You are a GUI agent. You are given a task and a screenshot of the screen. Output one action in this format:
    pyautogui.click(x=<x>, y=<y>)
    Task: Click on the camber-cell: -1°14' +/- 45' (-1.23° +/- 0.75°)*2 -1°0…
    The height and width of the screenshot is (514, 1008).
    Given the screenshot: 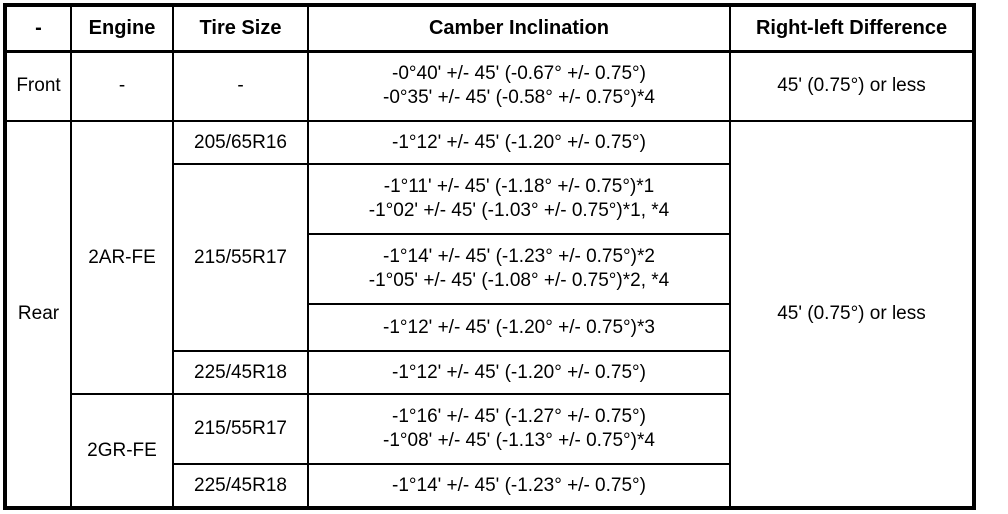 What is the action you would take?
    pyautogui.click(x=519, y=269)
    